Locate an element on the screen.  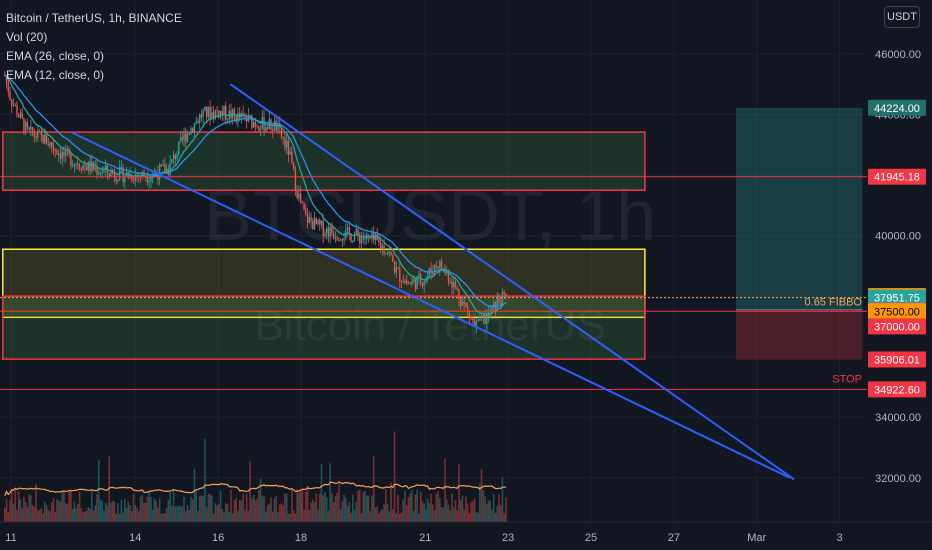
legend-volume: Vol (20) is located at coordinates (27, 37).